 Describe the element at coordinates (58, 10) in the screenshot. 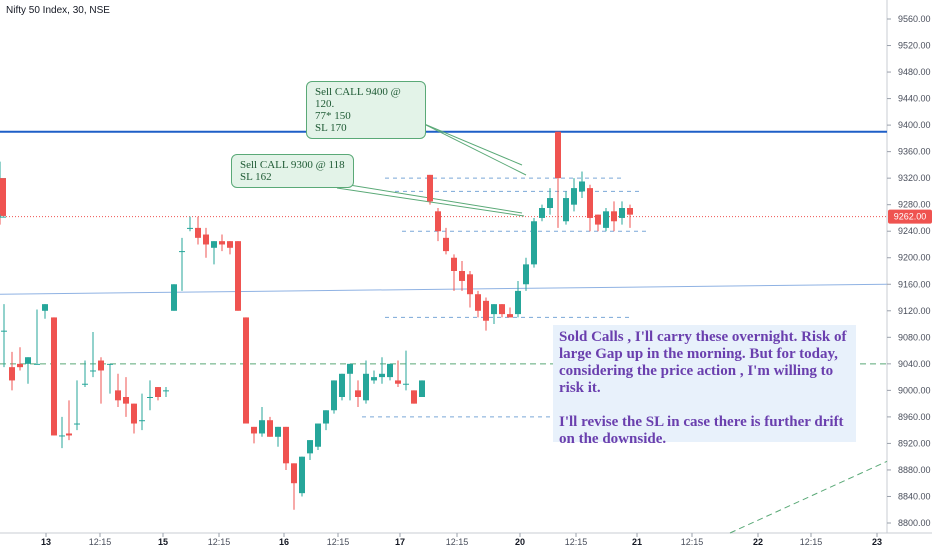

I see `chart-title: Nifty 50 Index, 30, NSE` at that location.